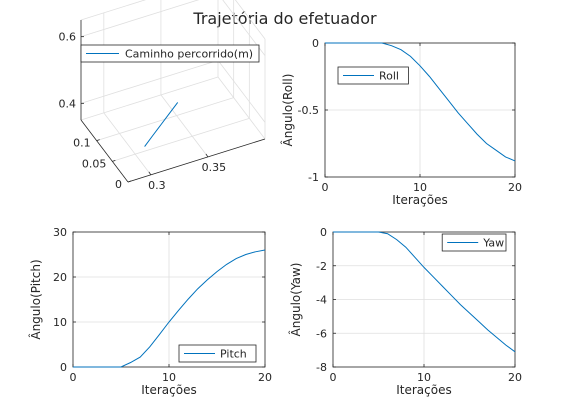 This screenshot has width=570, height=413. I want to click on roll-y-tick-label: -0.5, so click(308, 110).